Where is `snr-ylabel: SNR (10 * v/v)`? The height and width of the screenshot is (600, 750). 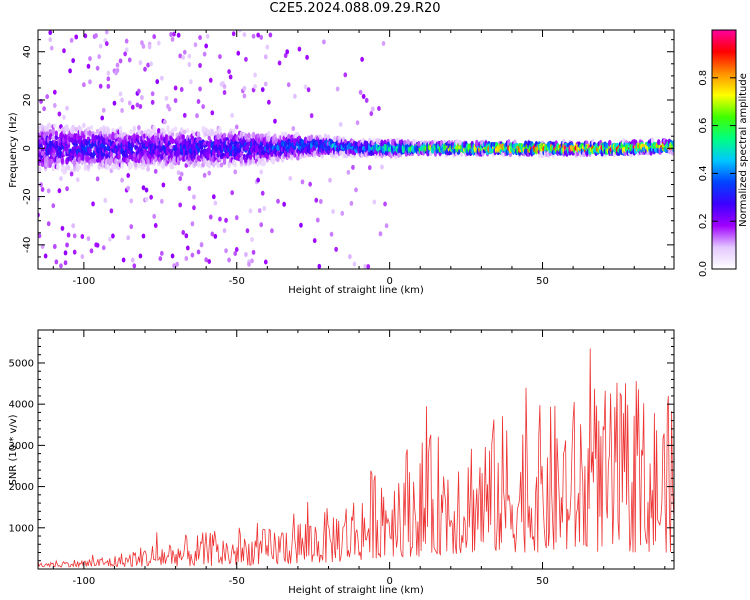
snr-ylabel: SNR (10 * v/v) is located at coordinates (13, 449).